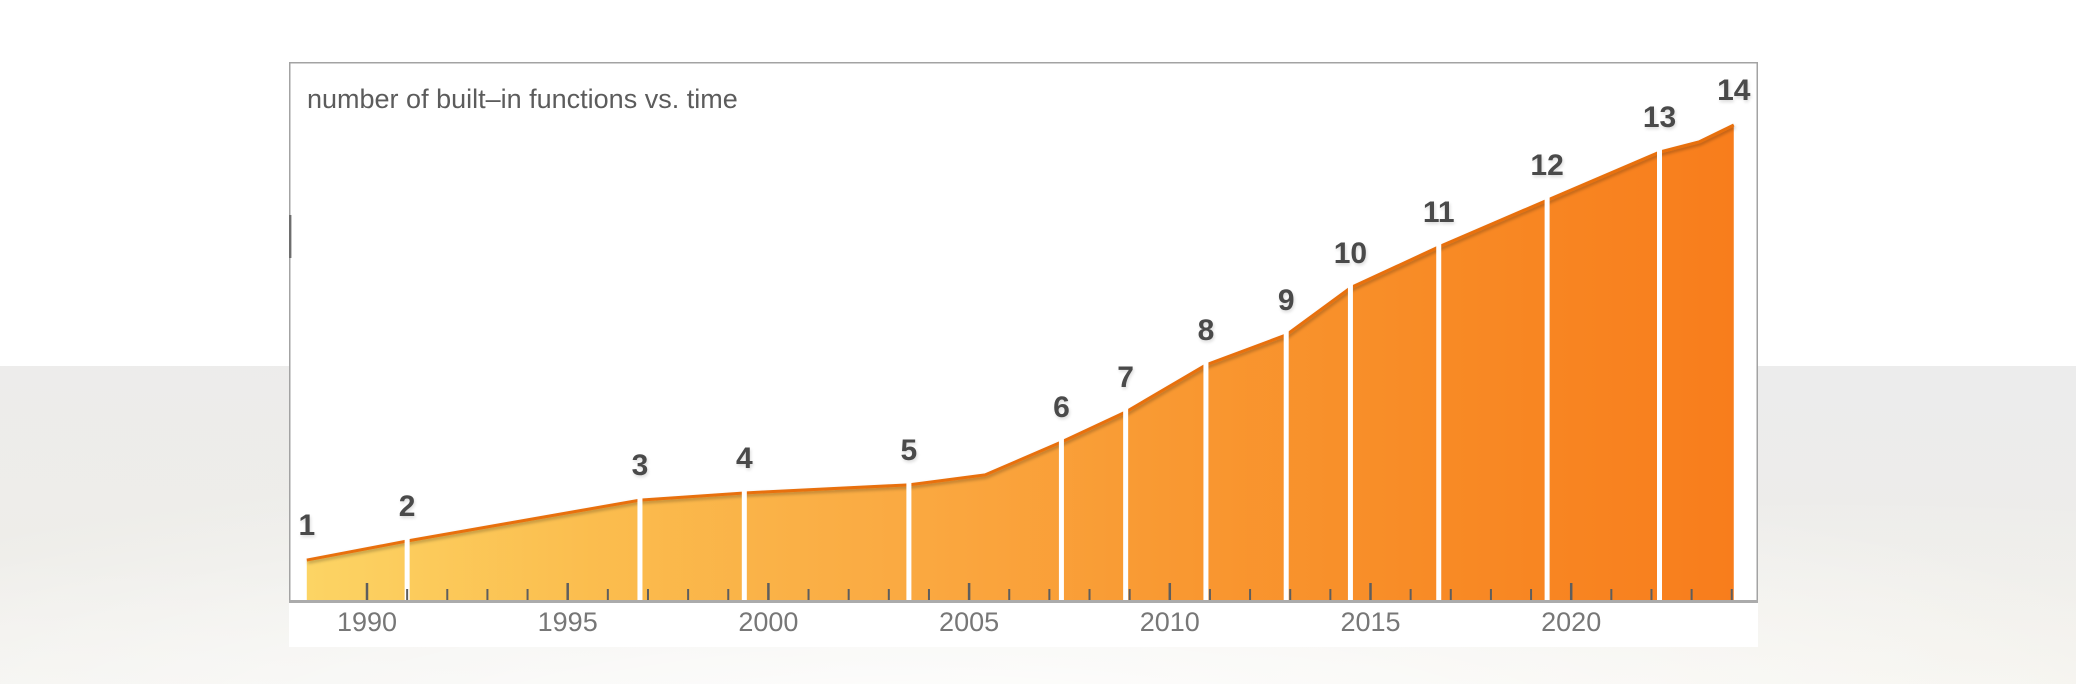  What do you see at coordinates (367, 622) in the screenshot?
I see `year-label-1990: 1990` at bounding box center [367, 622].